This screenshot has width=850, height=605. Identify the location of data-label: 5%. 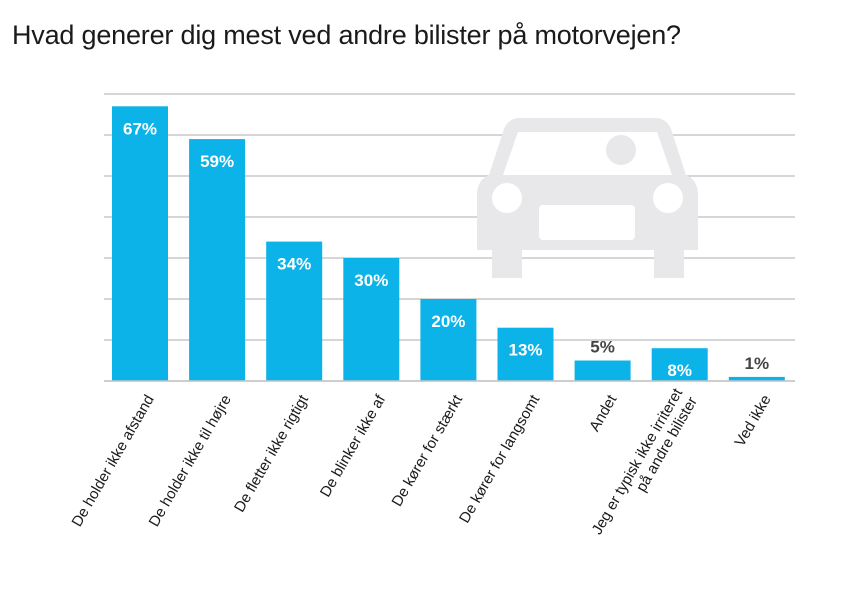
(602, 347).